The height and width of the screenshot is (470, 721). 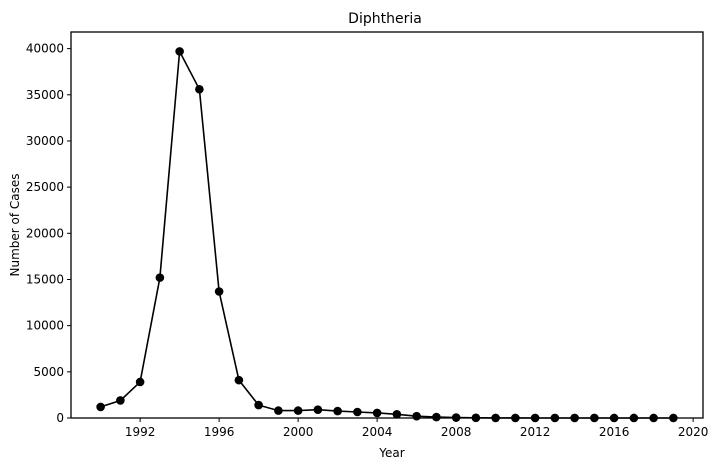 What do you see at coordinates (391, 453) in the screenshot?
I see `x-axis-label: Year` at bounding box center [391, 453].